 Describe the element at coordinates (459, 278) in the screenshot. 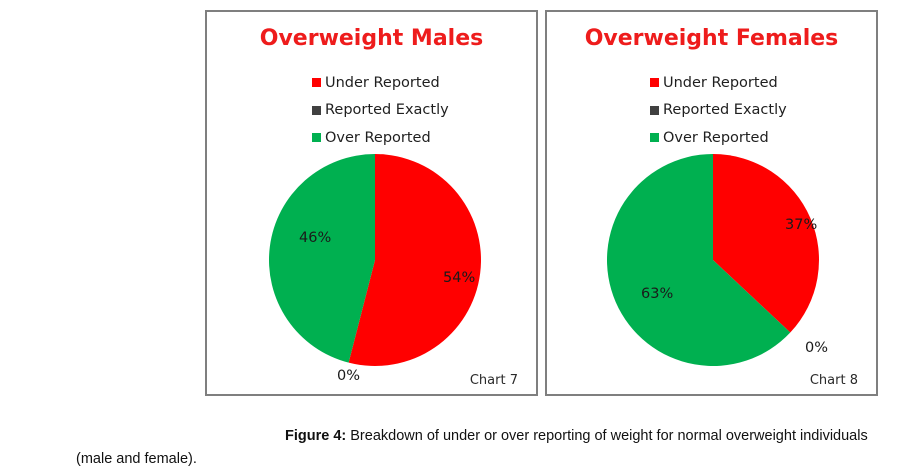

I see `data-label-under-reported: 54%` at that location.